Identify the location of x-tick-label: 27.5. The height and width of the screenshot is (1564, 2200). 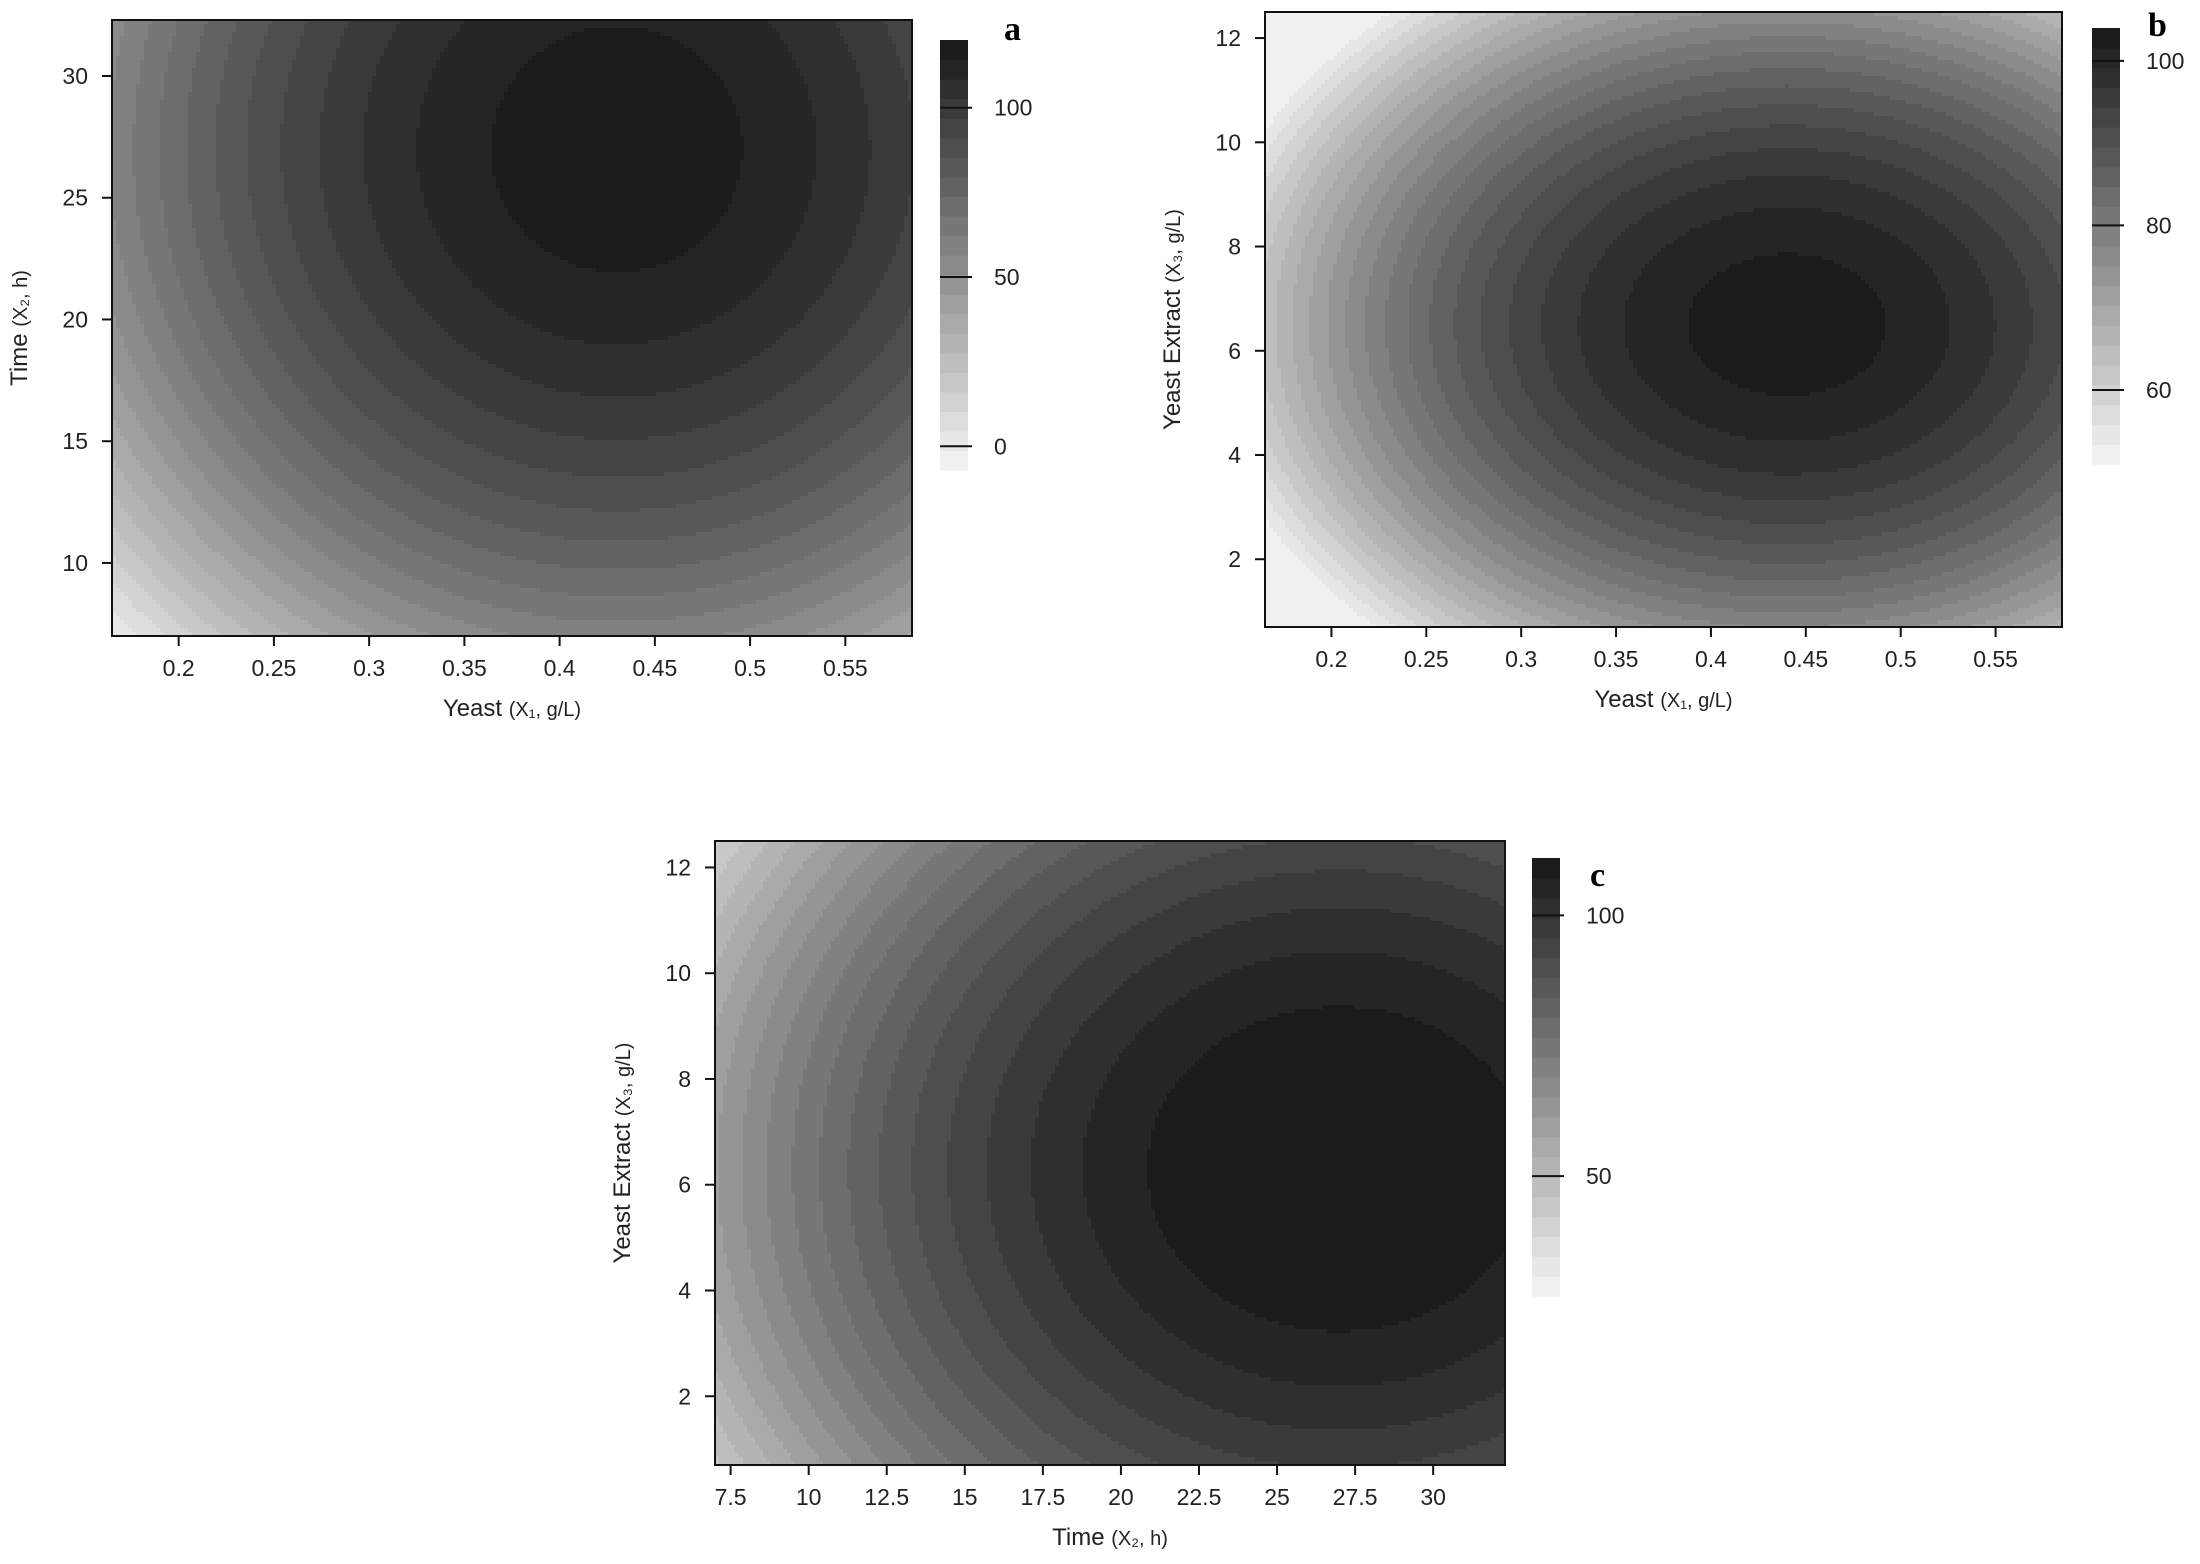
(1355, 1497).